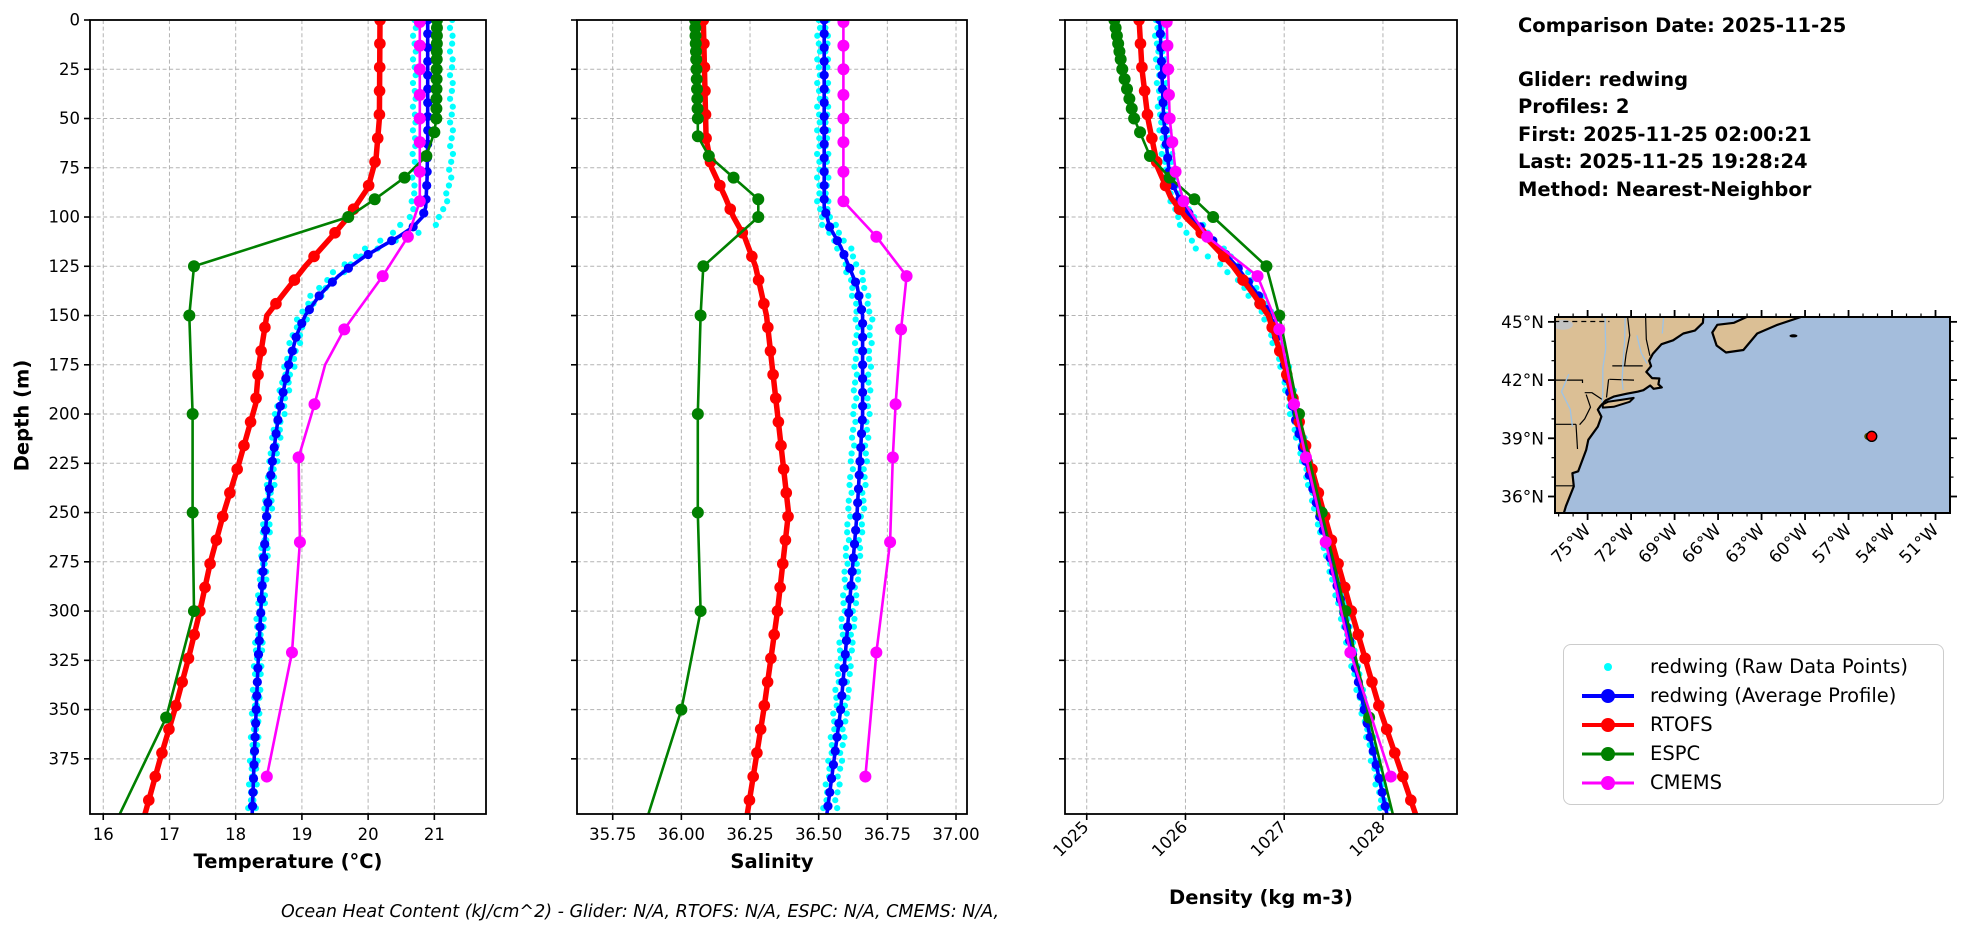 The height and width of the screenshot is (934, 1978). I want to click on series-layer, so click(1263, 417).